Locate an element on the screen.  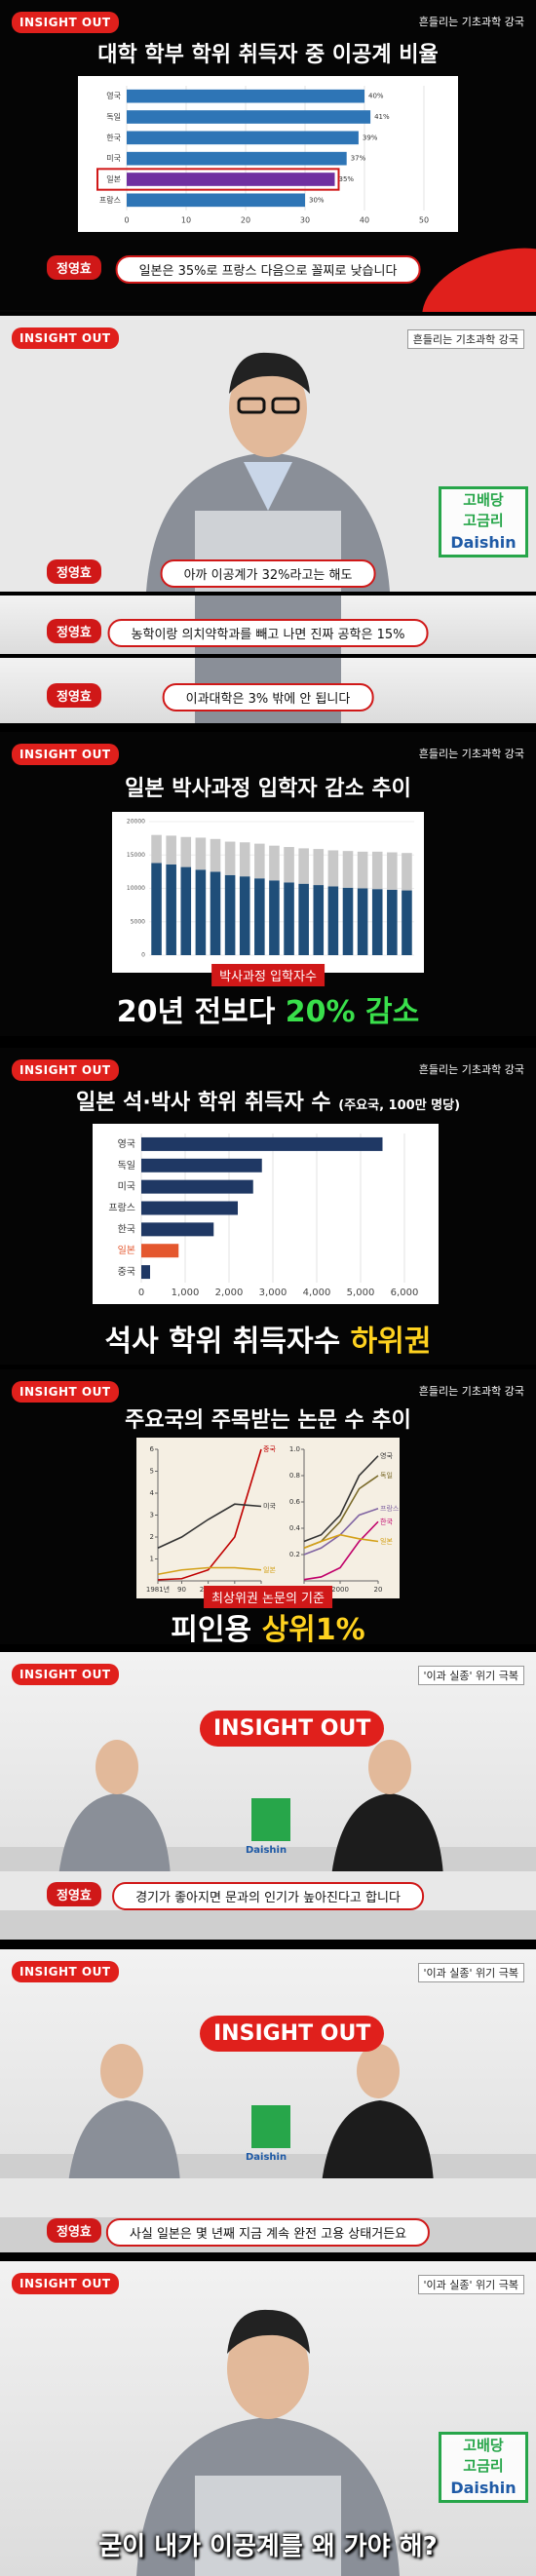
studio-logo: INSIGHT OUT is located at coordinates (292, 2034).